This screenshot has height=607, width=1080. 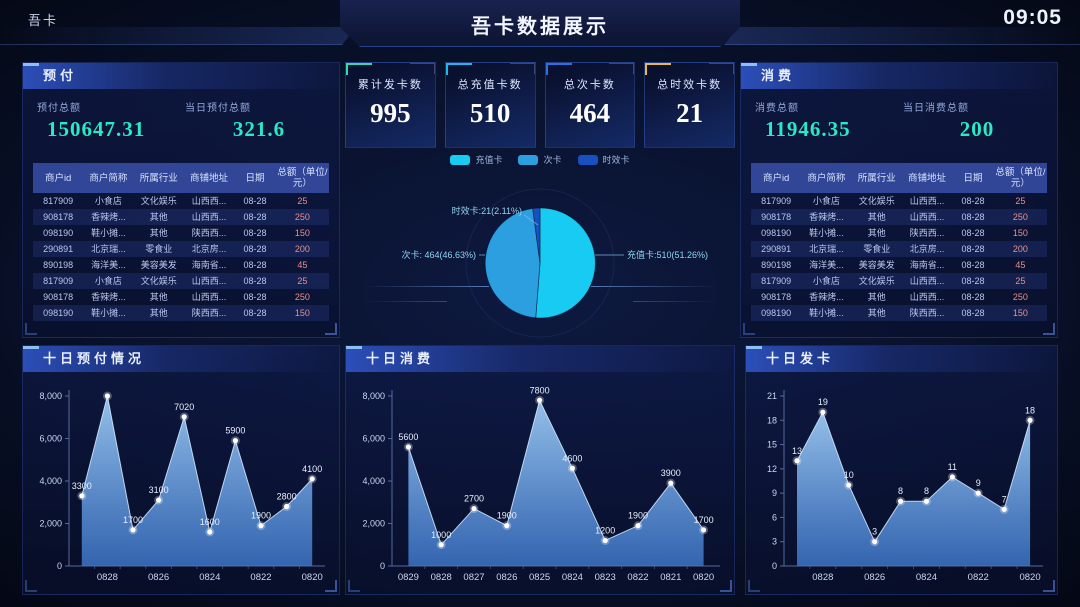 What do you see at coordinates (565, 263) in the screenshot?
I see `pie-slice-充值卡` at bounding box center [565, 263].